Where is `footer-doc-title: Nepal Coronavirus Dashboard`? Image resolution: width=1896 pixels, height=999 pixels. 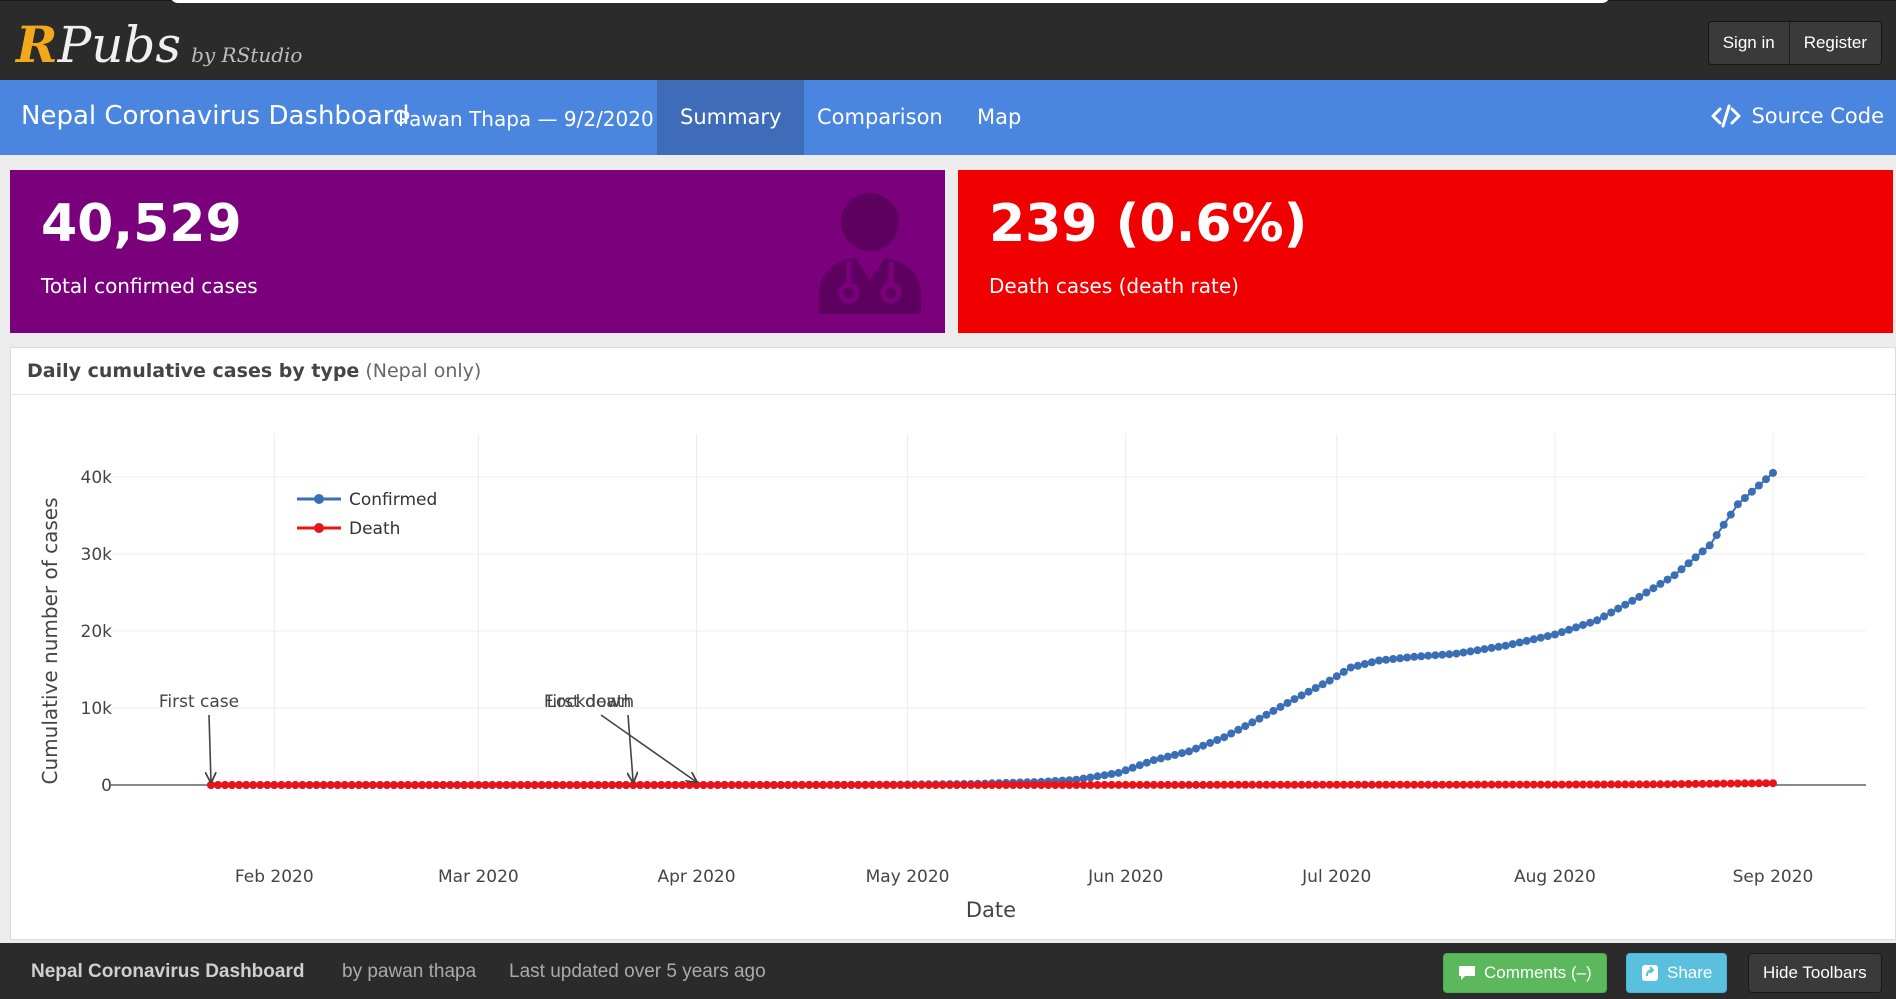
footer-doc-title: Nepal Coronavirus Dashboard is located at coordinates (168, 971).